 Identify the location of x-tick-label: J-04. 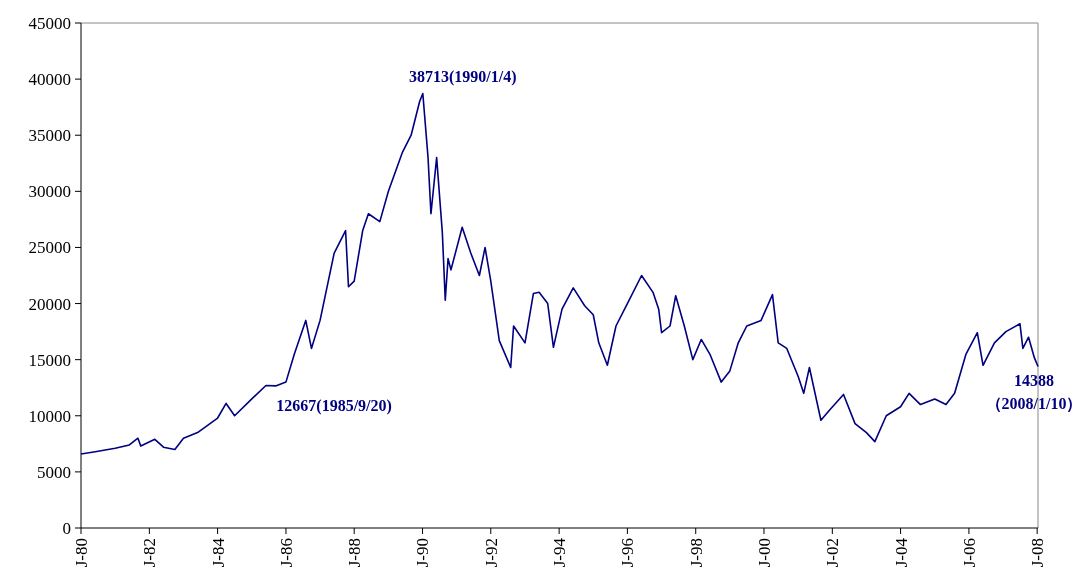
(901, 552).